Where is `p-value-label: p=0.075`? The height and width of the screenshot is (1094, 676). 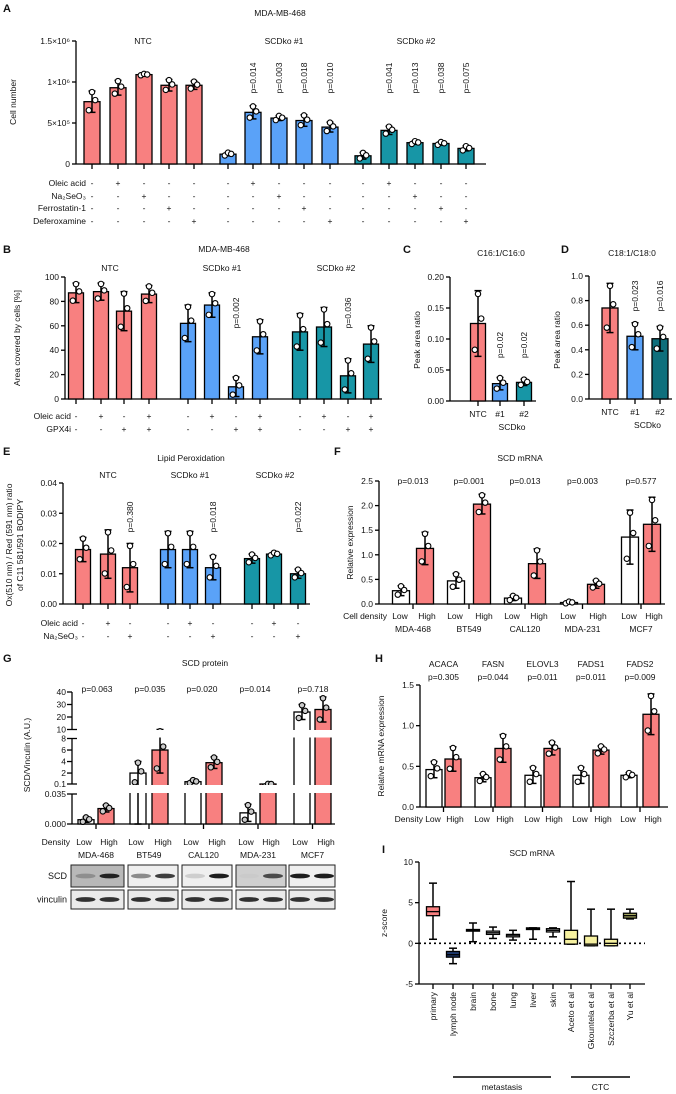
p-value-label: p=0.075 is located at coordinates (466, 77).